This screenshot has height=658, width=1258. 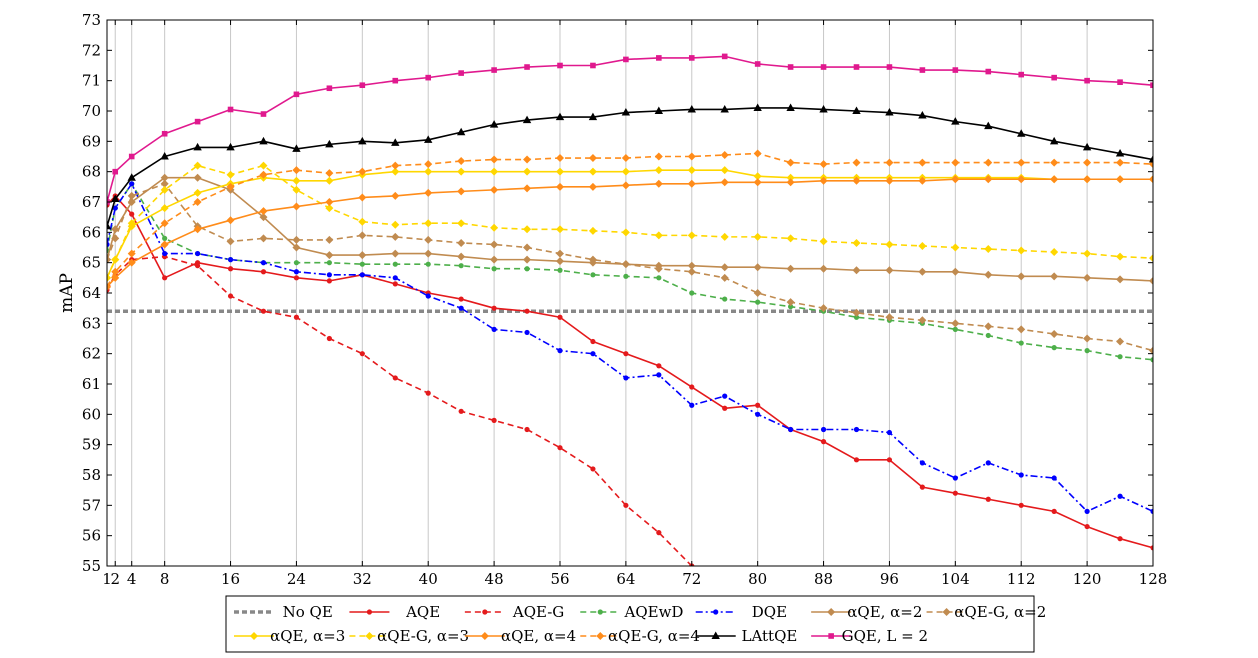 I want to click on legend-label: αQE-G, α=2, so click(x=1000, y=612).